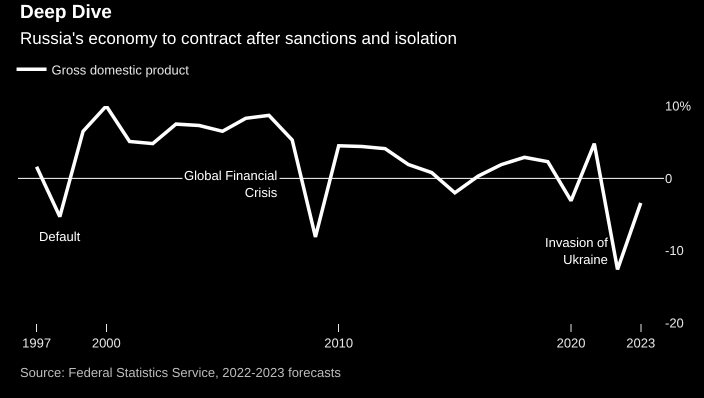  Describe the element at coordinates (678, 106) in the screenshot. I see `y-tick-label: 10%` at that location.